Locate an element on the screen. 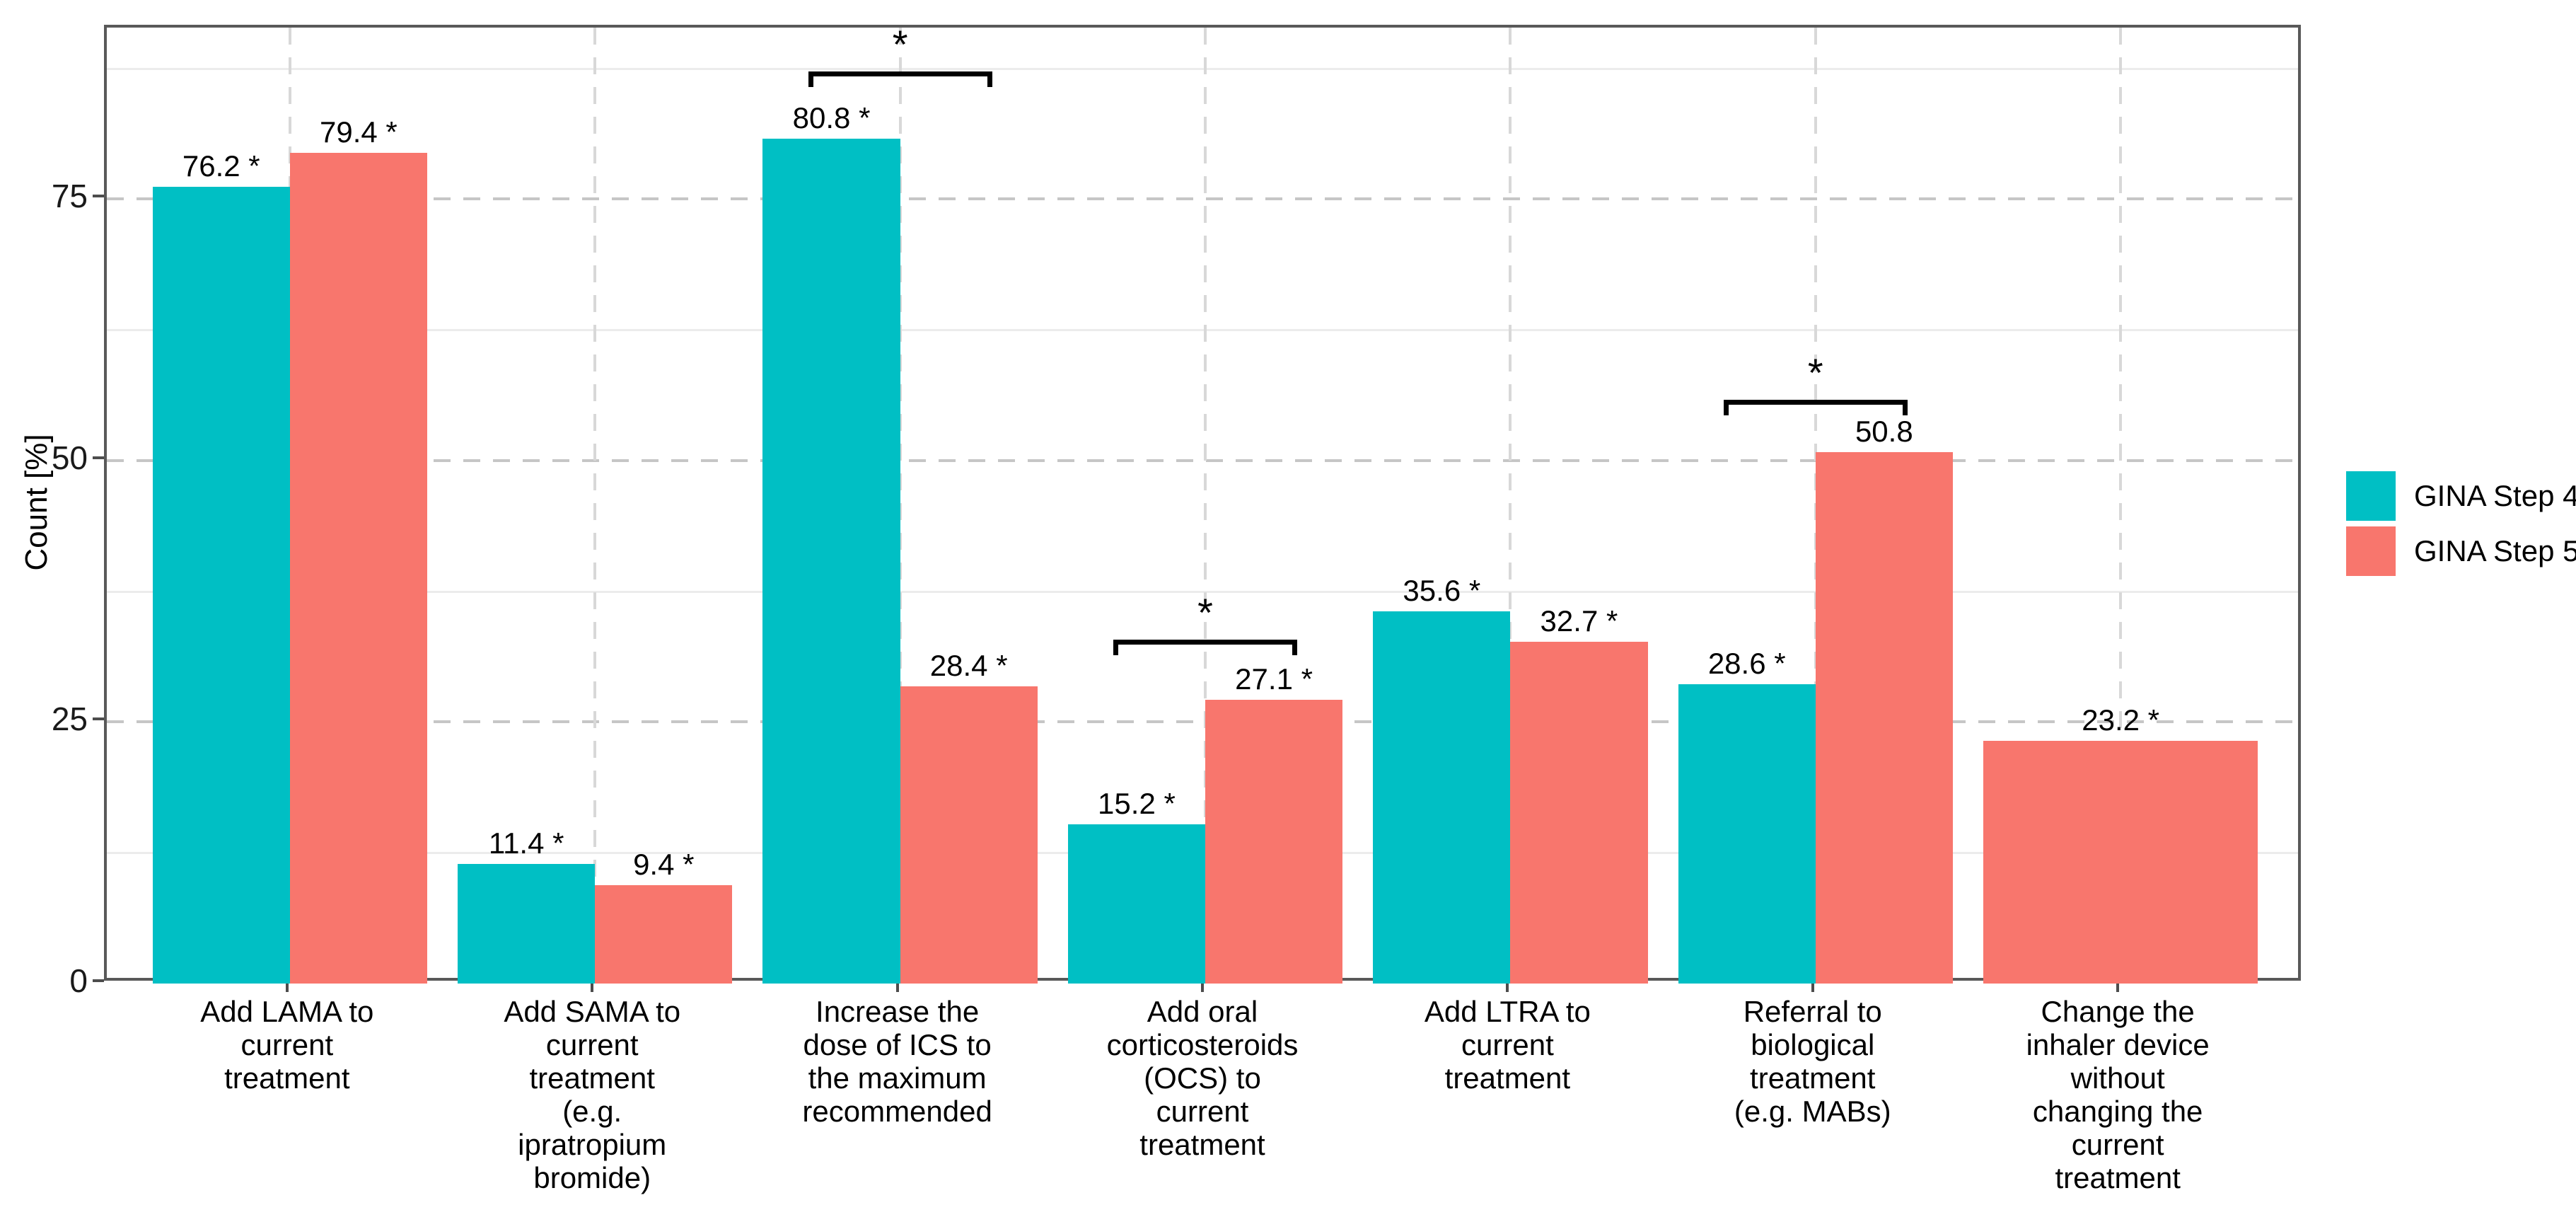 The image size is (2576, 1205). bar-value-label: 9.4 * is located at coordinates (664, 865).